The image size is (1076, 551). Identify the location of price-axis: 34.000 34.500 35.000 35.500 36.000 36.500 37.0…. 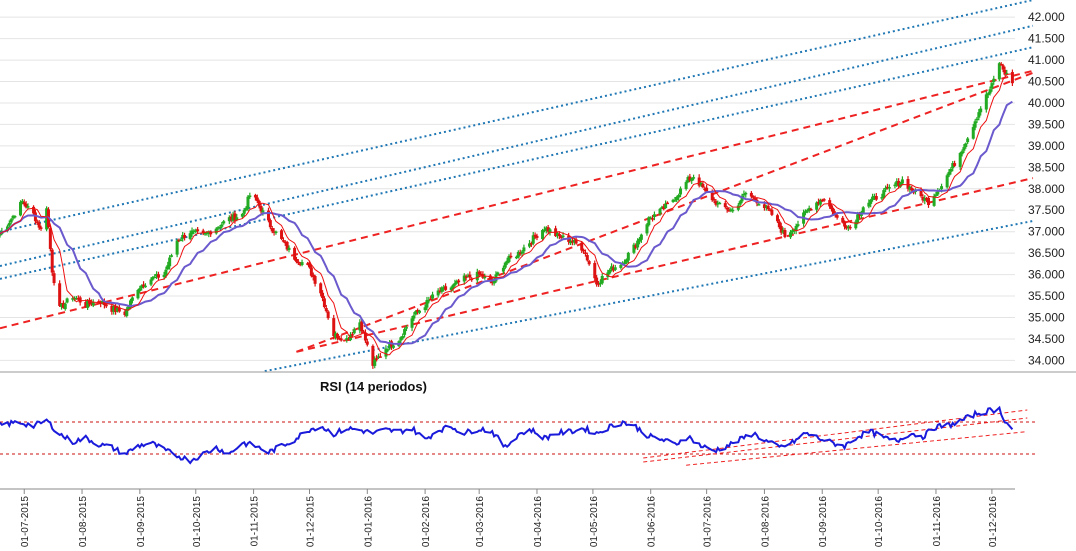
(1046, 188).